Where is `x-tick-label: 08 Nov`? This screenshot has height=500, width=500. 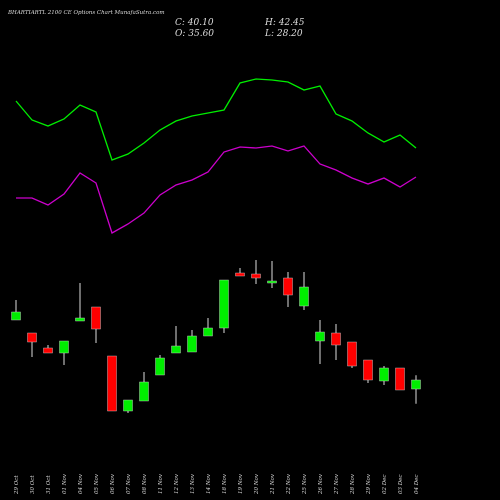
x-tick-label: 08 Nov is located at coordinates (145, 483).